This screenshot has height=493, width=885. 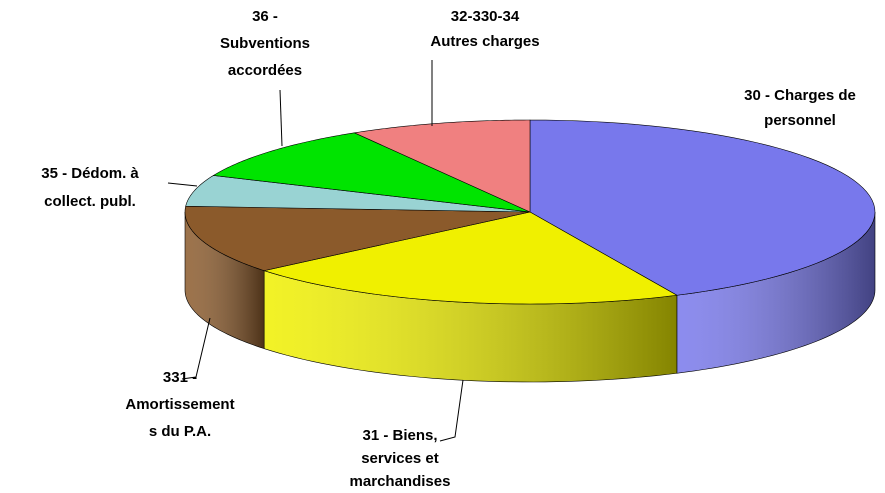 I want to click on slice-label: 35 - Dédom. à collect. publ., so click(x=90, y=187).